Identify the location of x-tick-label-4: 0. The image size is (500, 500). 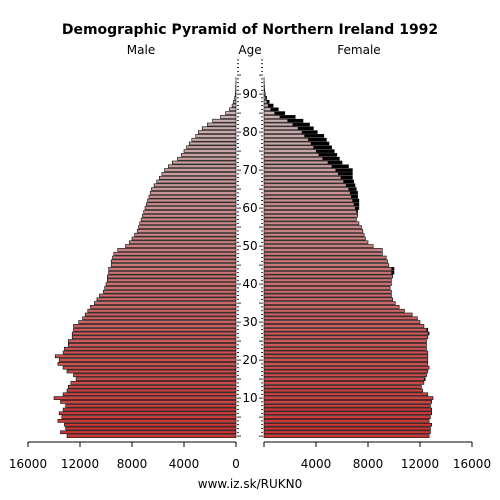
(236, 464).